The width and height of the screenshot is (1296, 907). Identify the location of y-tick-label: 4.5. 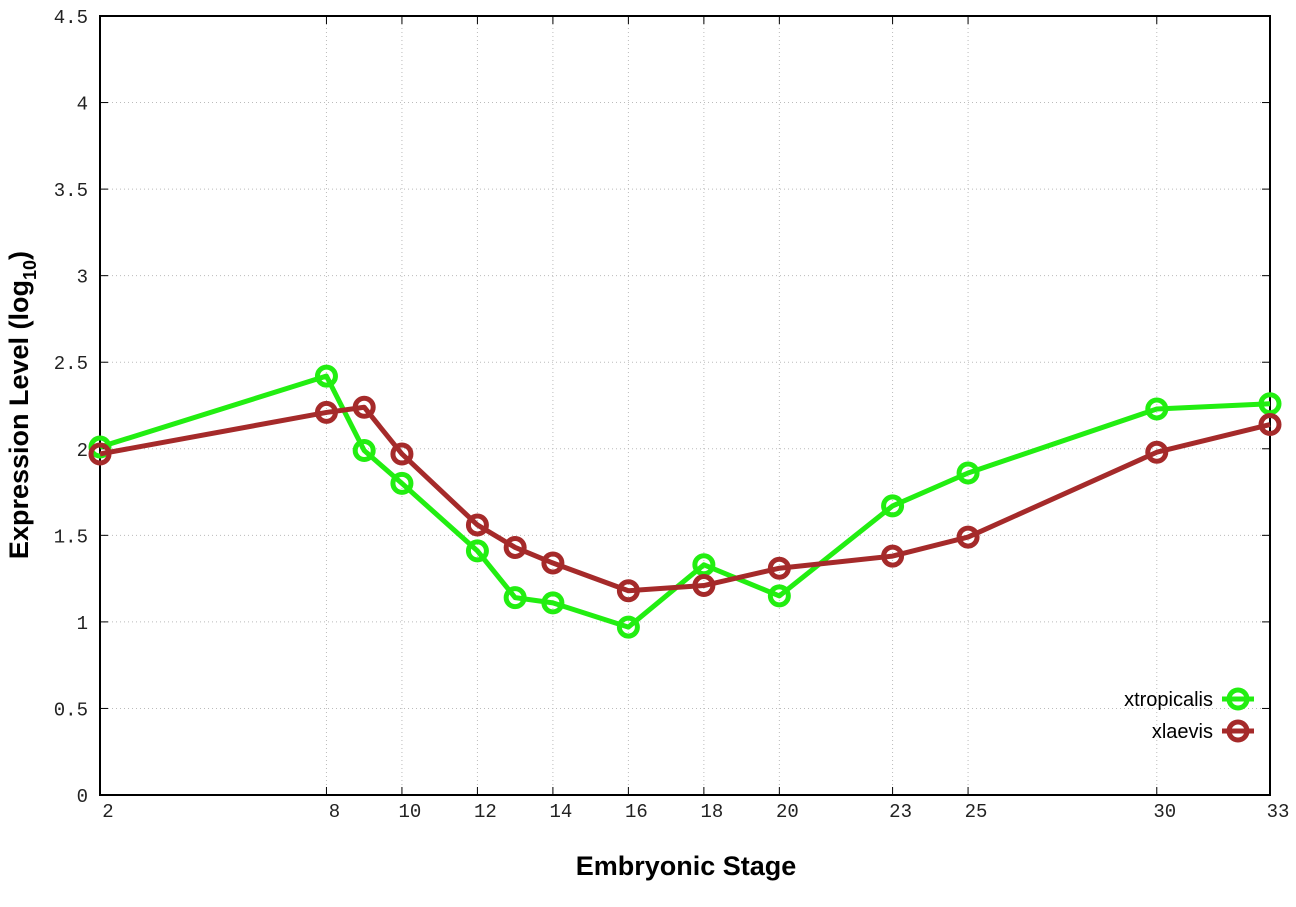
(71, 18).